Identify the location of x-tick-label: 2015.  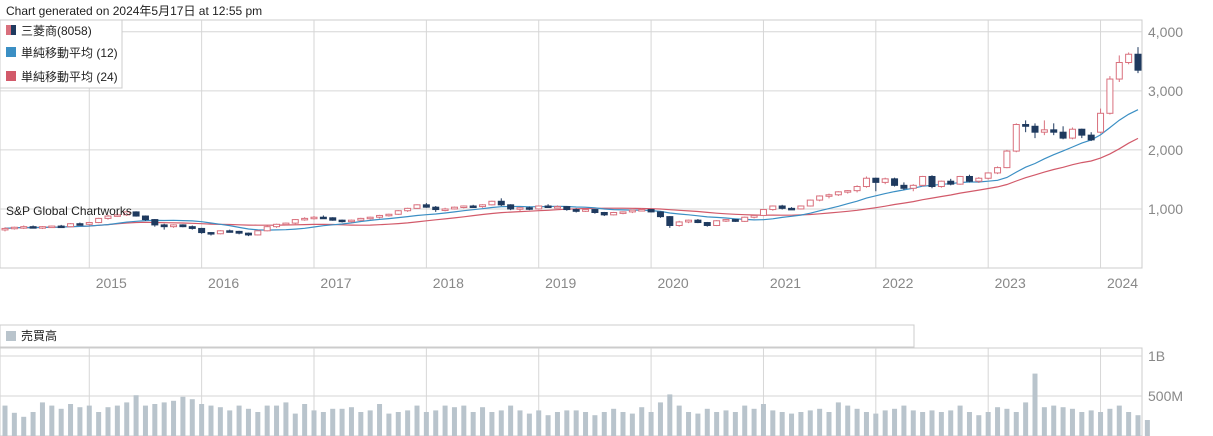
(111, 283).